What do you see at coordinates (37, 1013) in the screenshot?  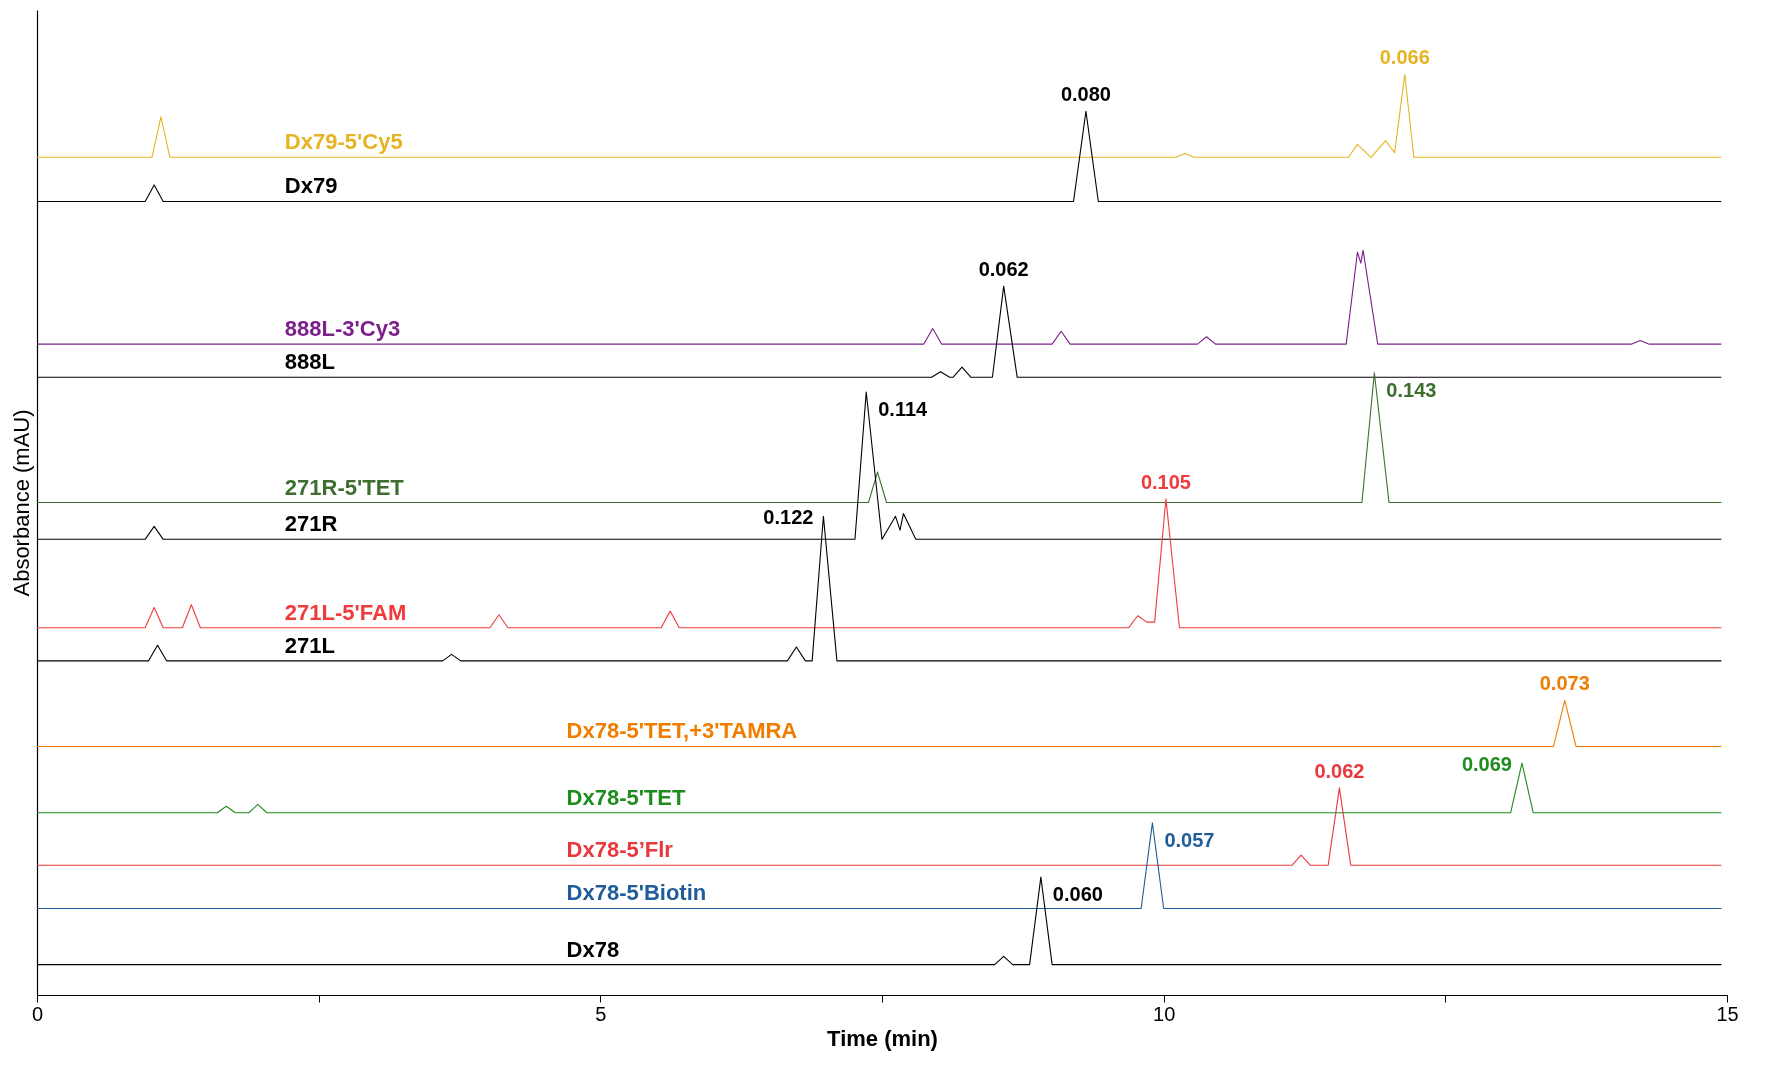 I see `x-tick-label: 0` at bounding box center [37, 1013].